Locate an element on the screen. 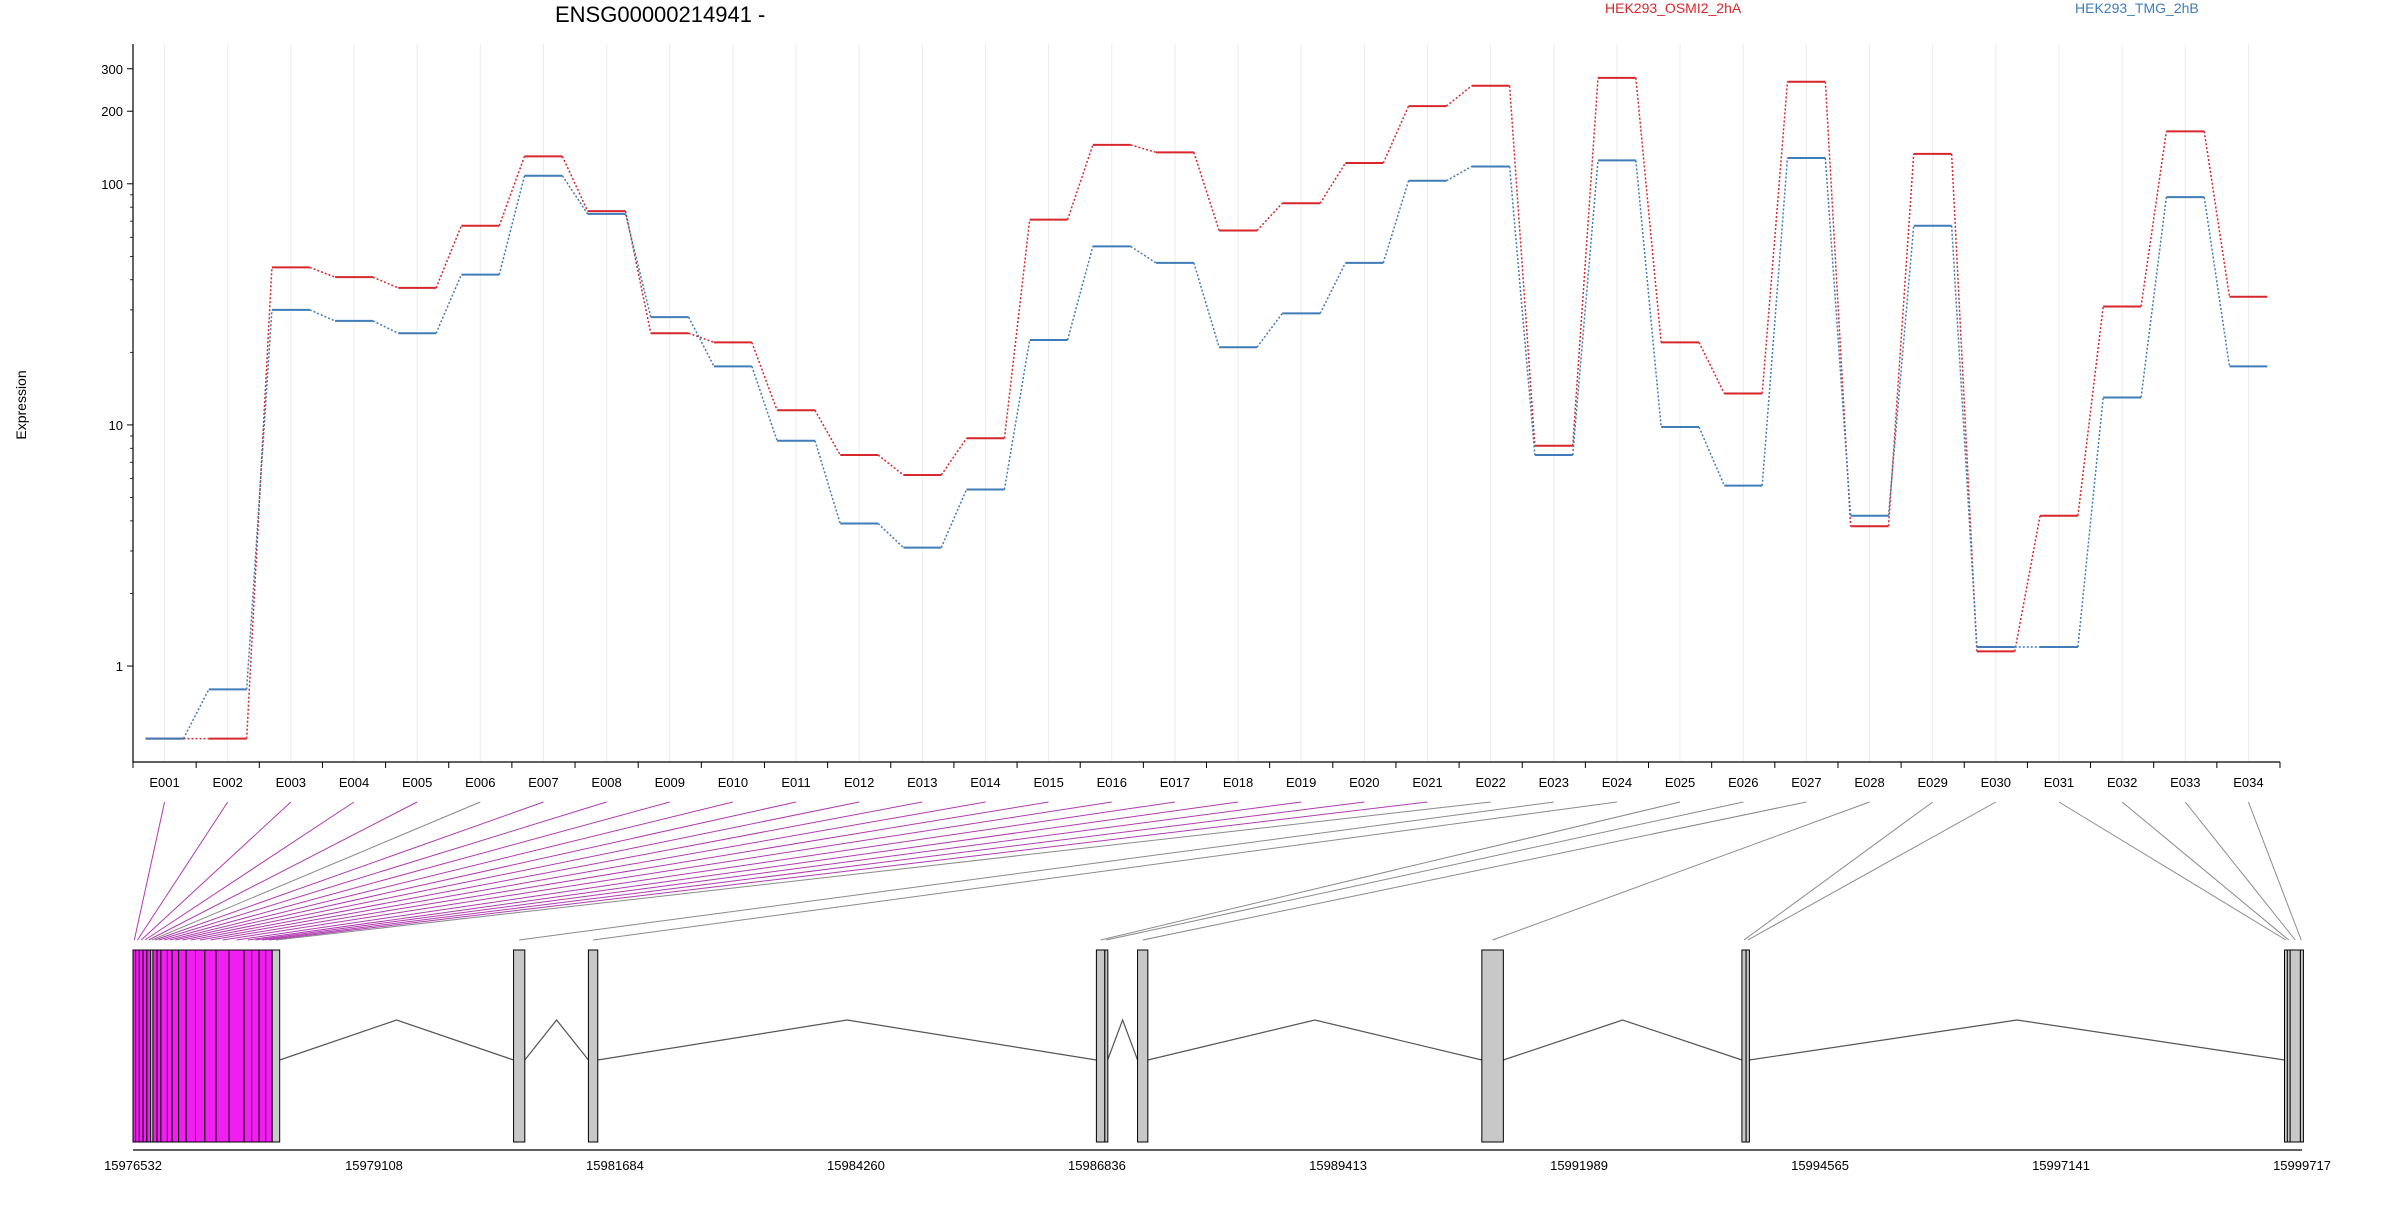 The image size is (2400, 1205). genomic-coordinate-label: 15984260 is located at coordinates (856, 1165).